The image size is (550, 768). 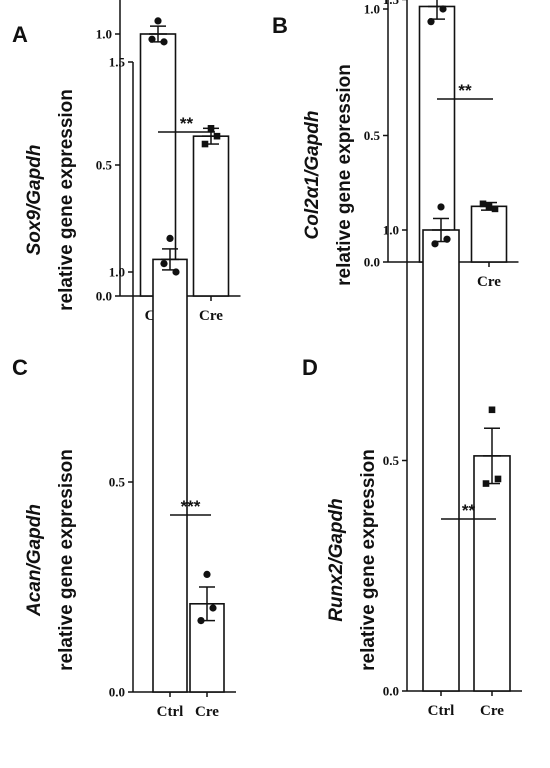 What do you see at coordinates (280, 25) in the screenshot?
I see `panel-letter: B` at bounding box center [280, 25].